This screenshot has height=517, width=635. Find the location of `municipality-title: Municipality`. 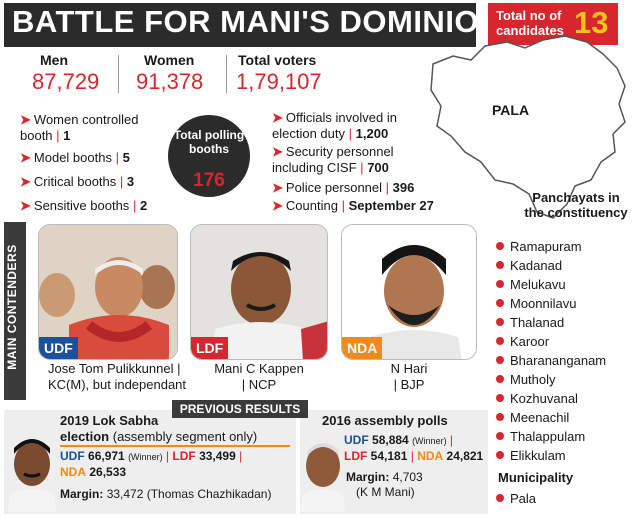

municipality-title: Municipality is located at coordinates (536, 477).